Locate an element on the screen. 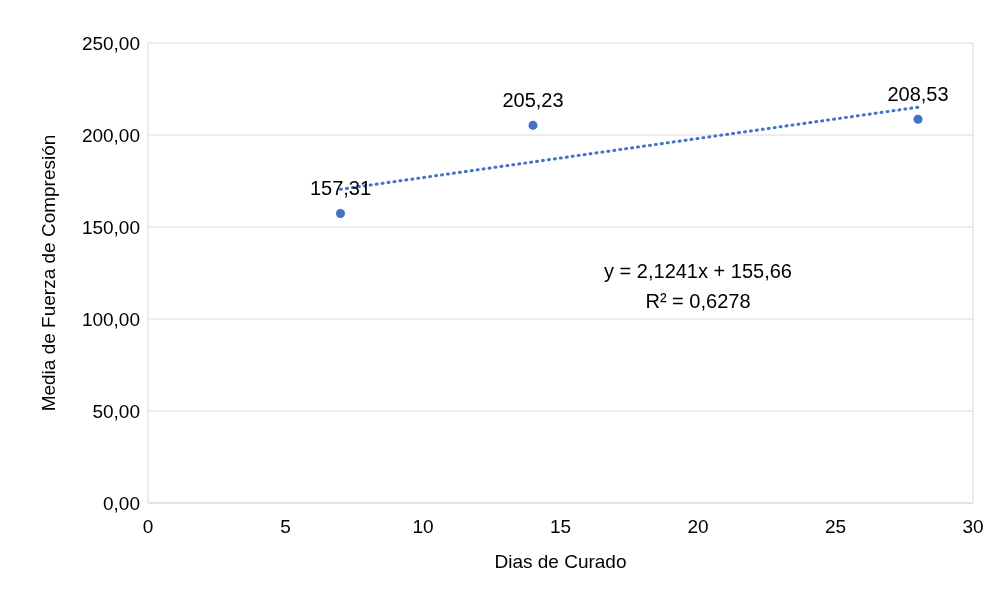  data-label: 208,53 is located at coordinates (918, 93).